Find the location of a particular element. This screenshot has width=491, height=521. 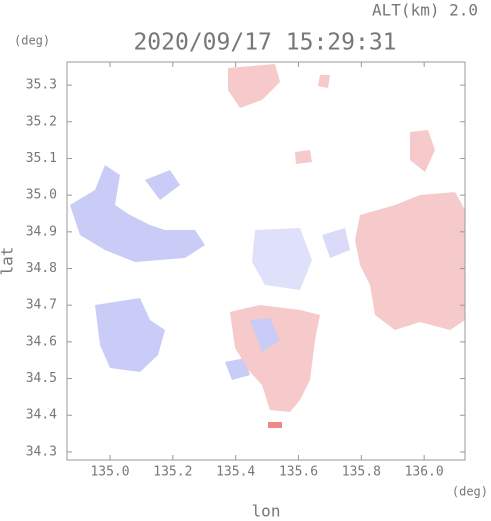

y-tick-label: 34.7 is located at coordinates (41, 305).